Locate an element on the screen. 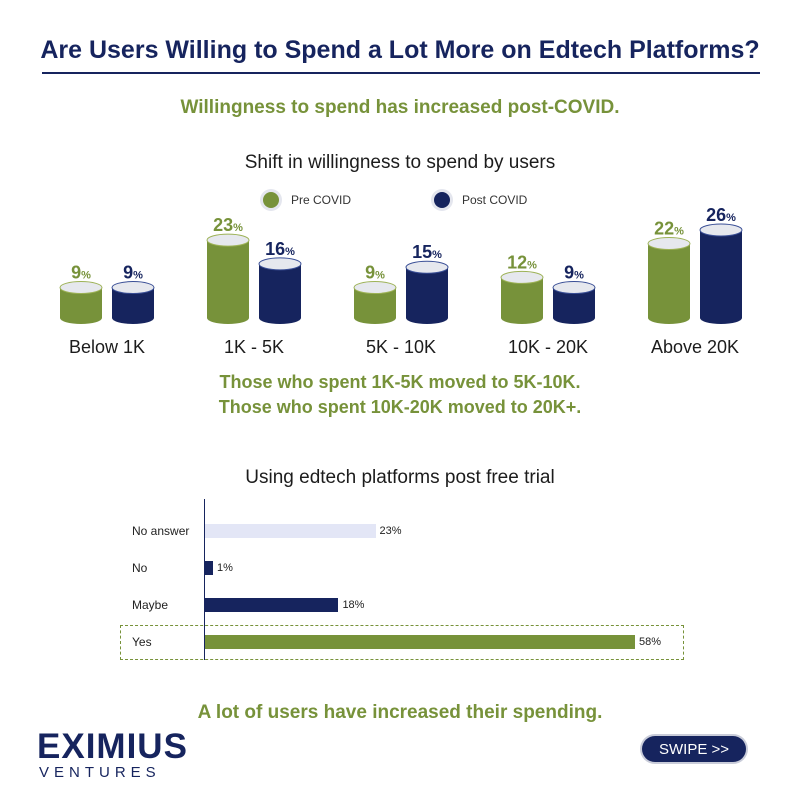 Image resolution: width=800 pixels, height=800 pixels. bar-pre-covid-1k-5k: 23% is located at coordinates (228, 269).